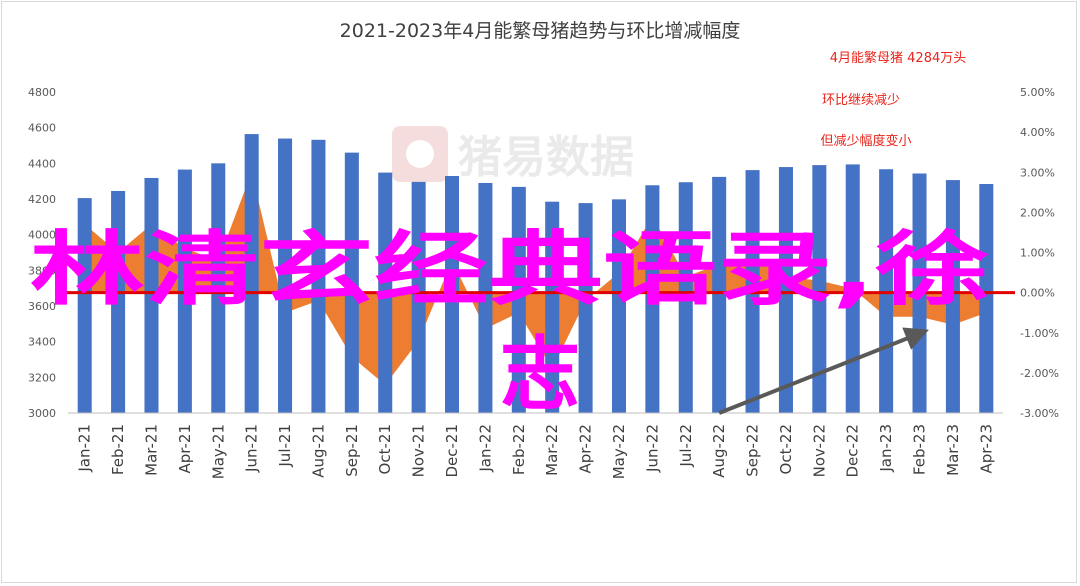 The width and height of the screenshot is (1080, 586). What do you see at coordinates (1037, 172) in the screenshot?
I see `y2-tick-label: 3.00%` at bounding box center [1037, 172].